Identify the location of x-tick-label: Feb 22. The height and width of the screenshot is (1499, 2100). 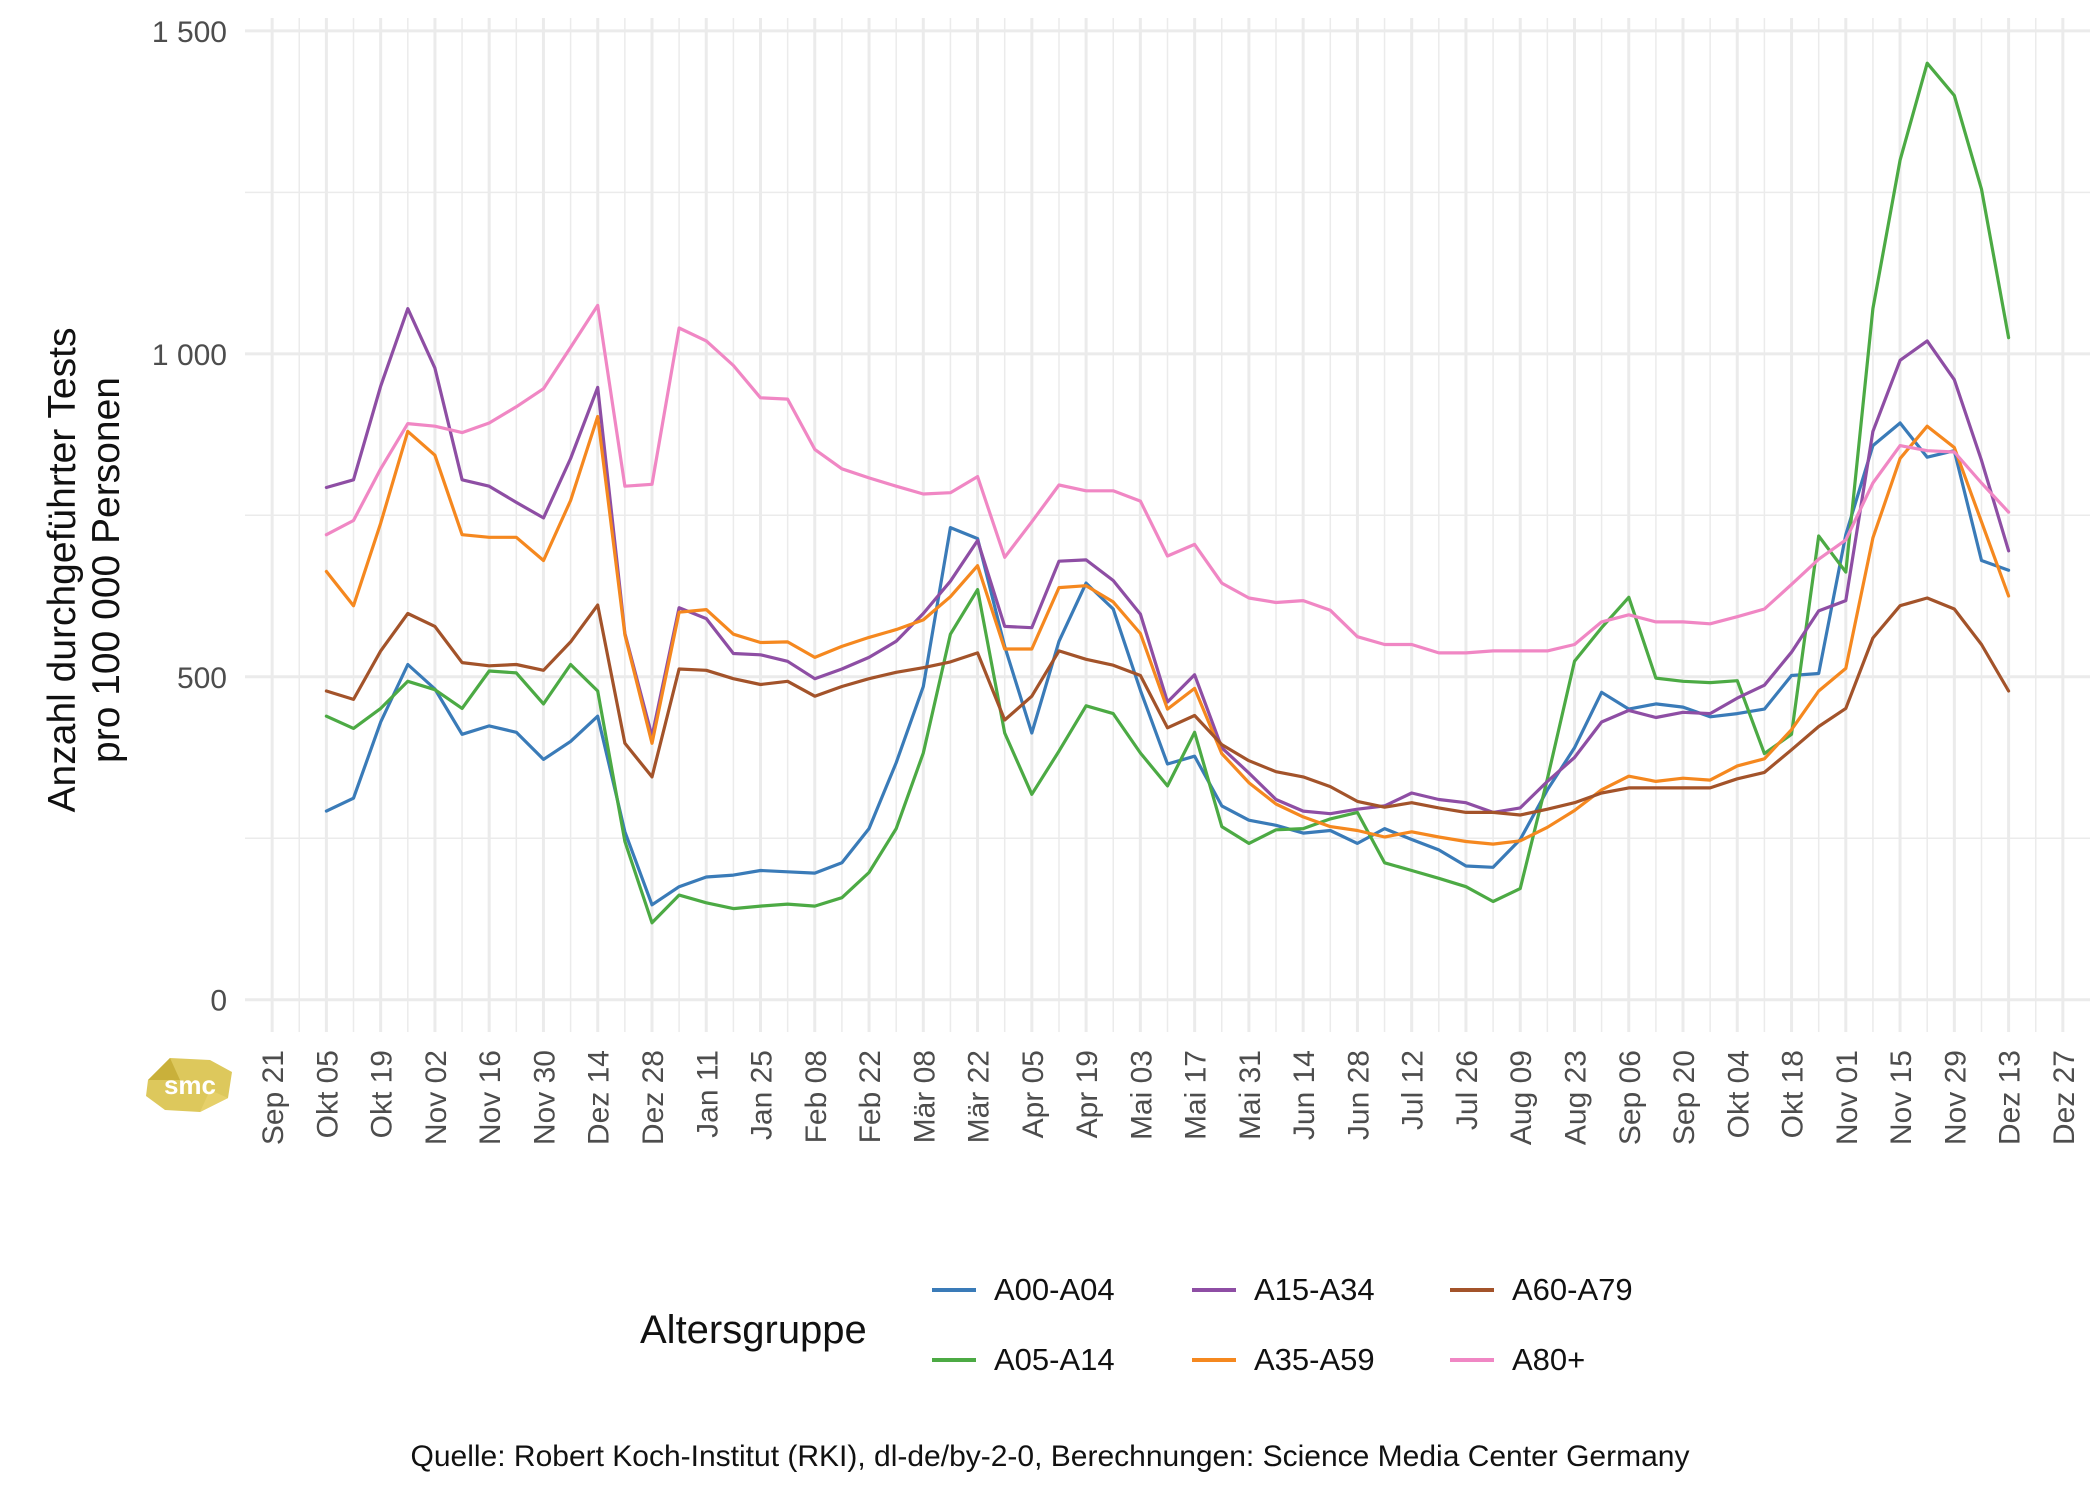
(870, 1096).